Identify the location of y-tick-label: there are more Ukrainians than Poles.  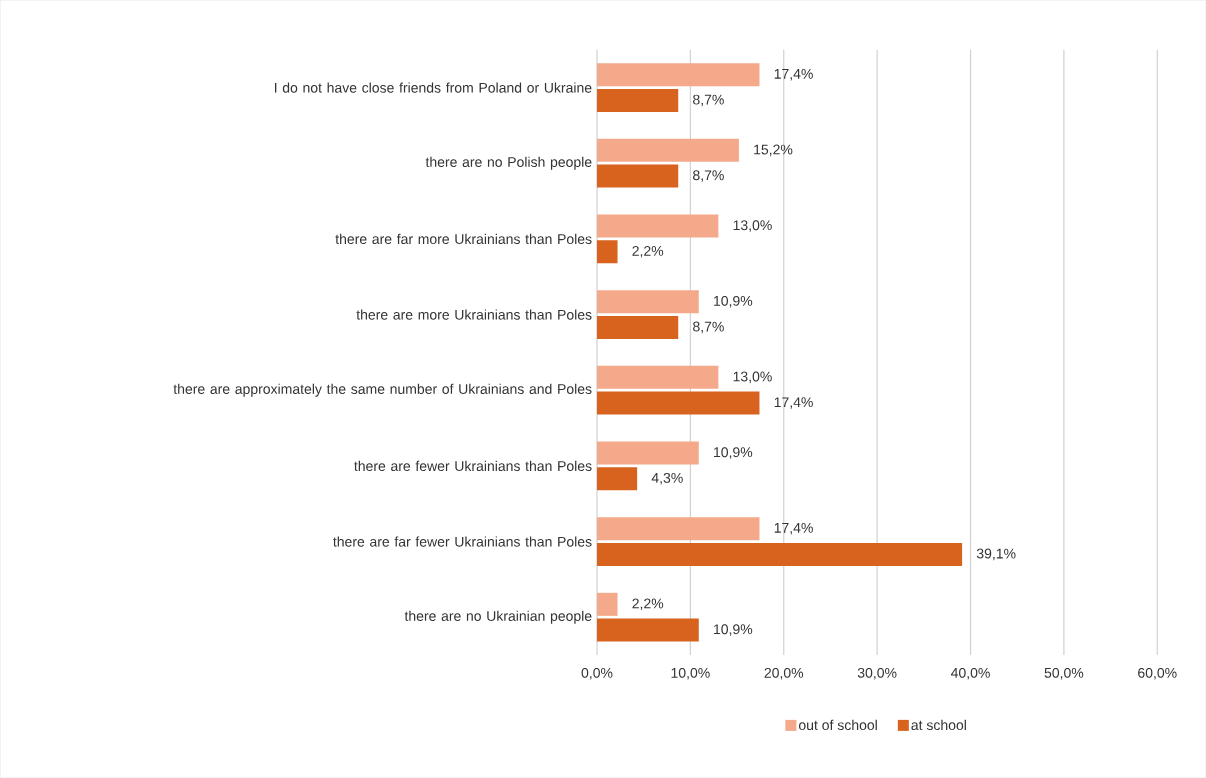
(474, 314).